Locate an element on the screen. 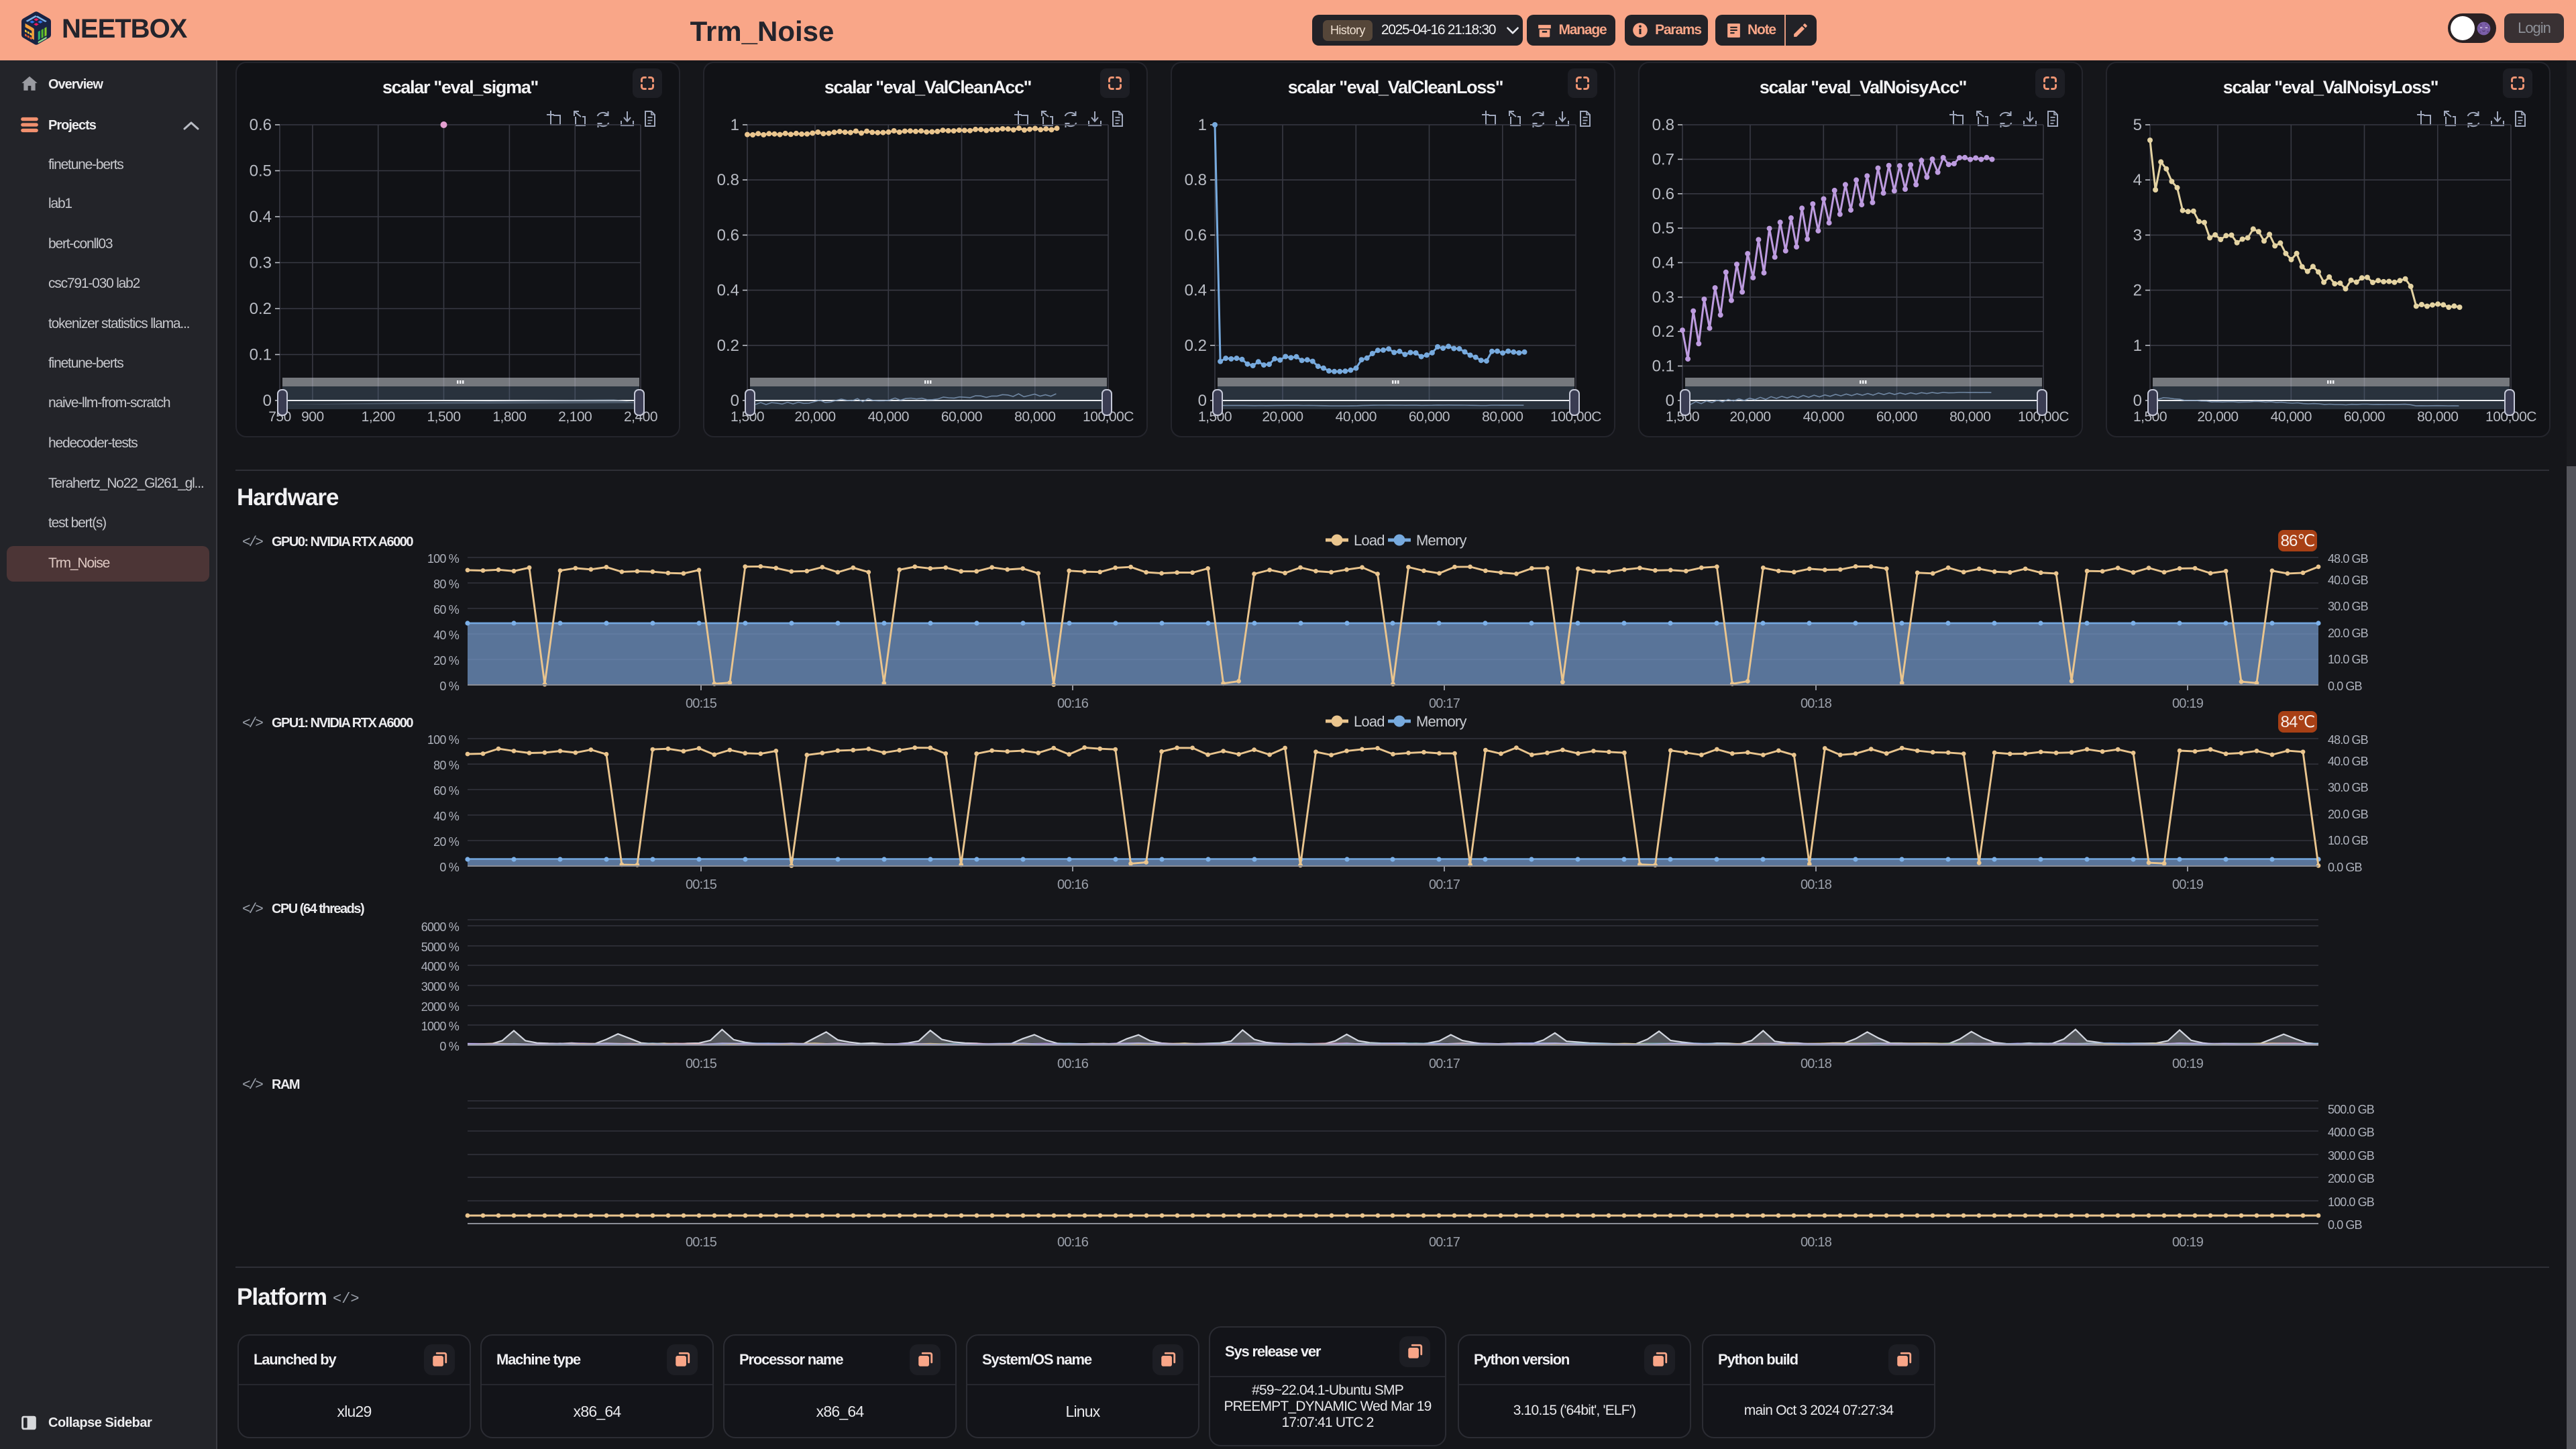 The width and height of the screenshot is (2576, 1449). svg-text: 20 % is located at coordinates (446, 842).